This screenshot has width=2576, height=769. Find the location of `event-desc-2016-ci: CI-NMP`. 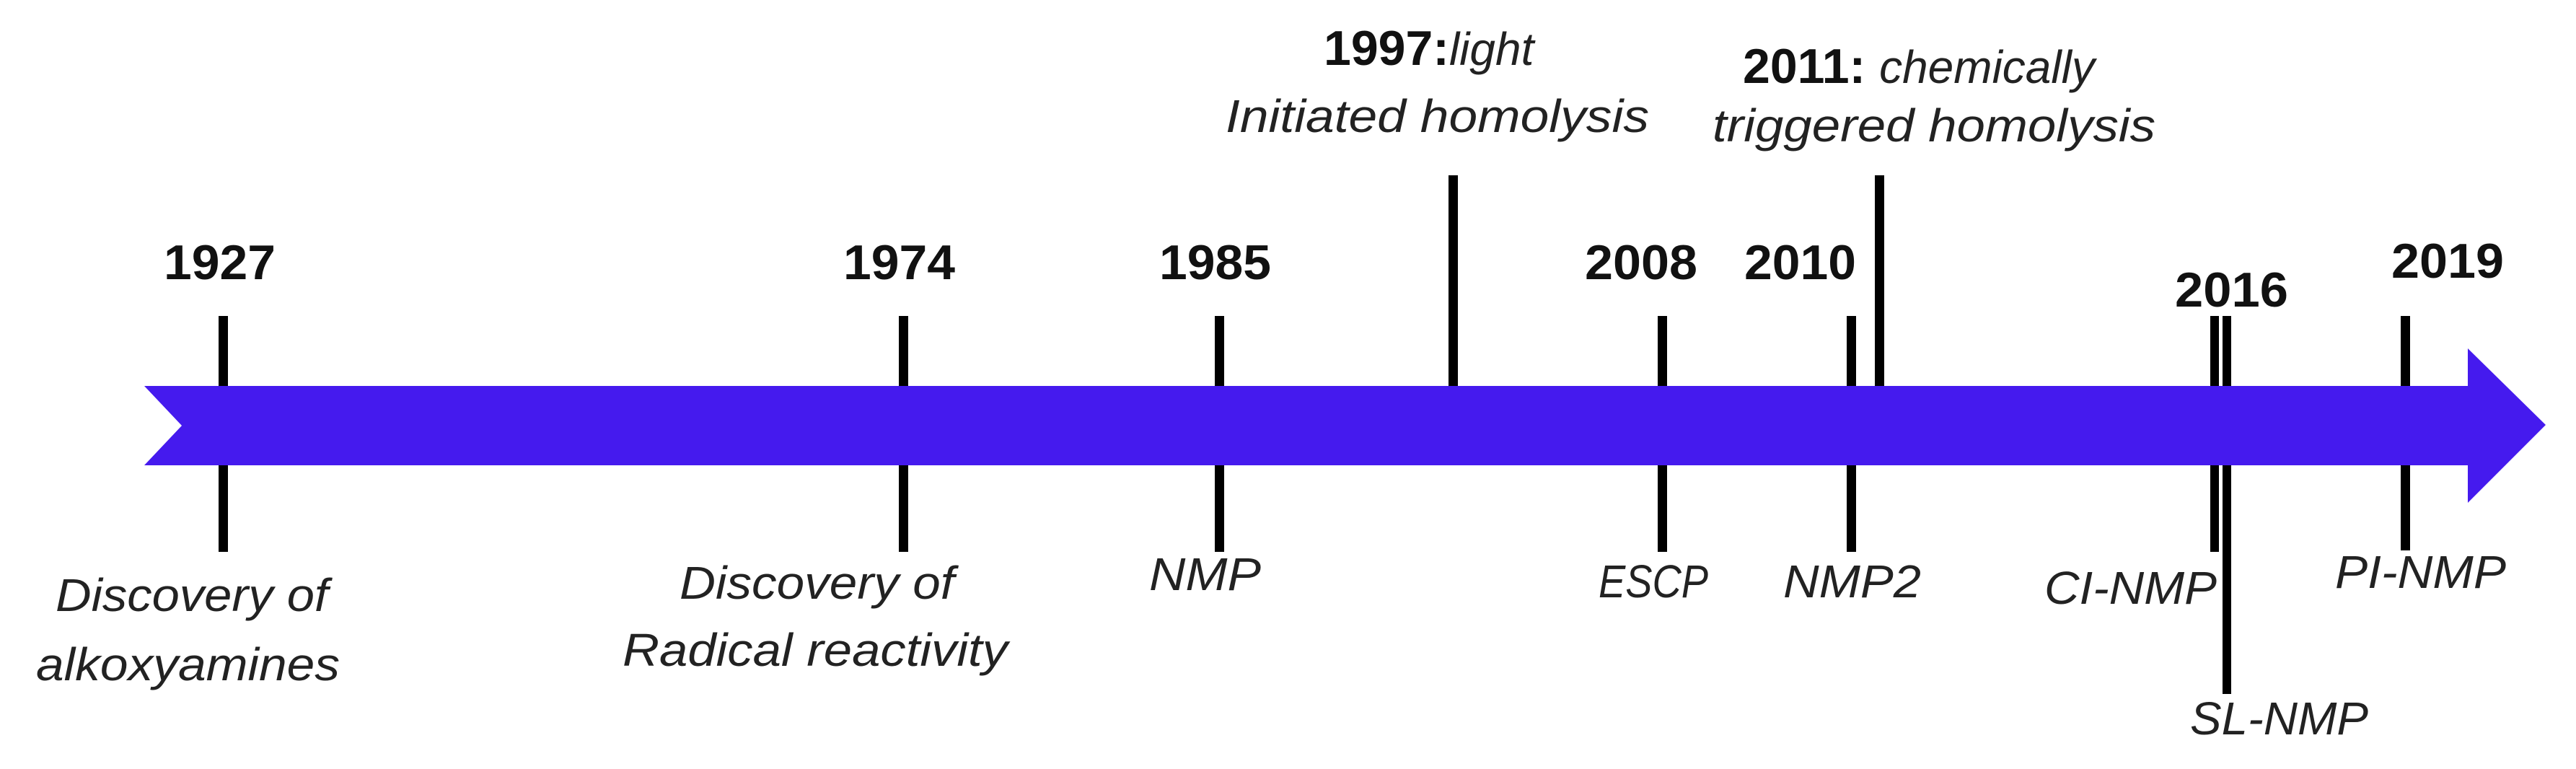

event-desc-2016-ci: CI-NMP is located at coordinates (2130, 588).